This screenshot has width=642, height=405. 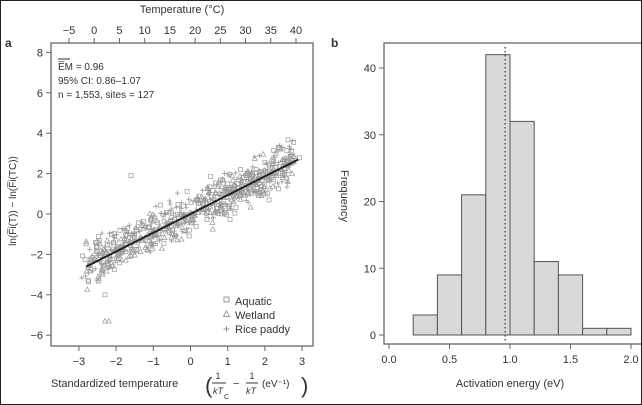 What do you see at coordinates (226, 299) in the screenshot?
I see `legend-marker-aquatic` at bounding box center [226, 299].